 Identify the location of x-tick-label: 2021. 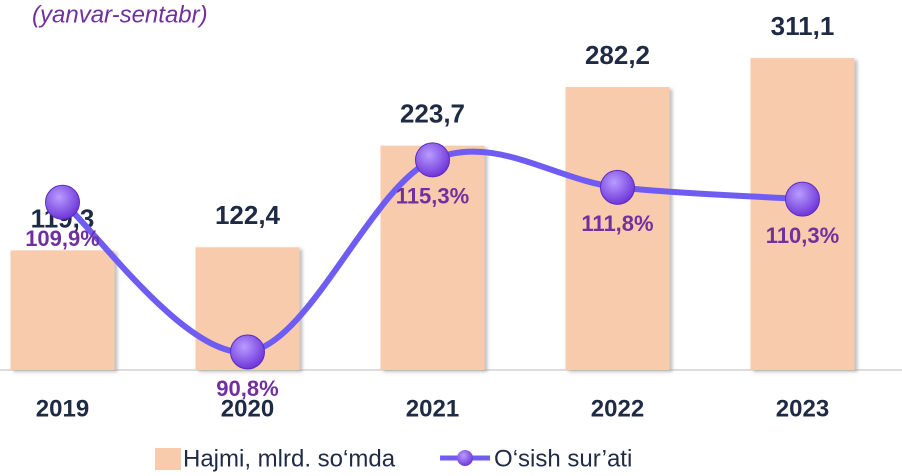
(432, 408).